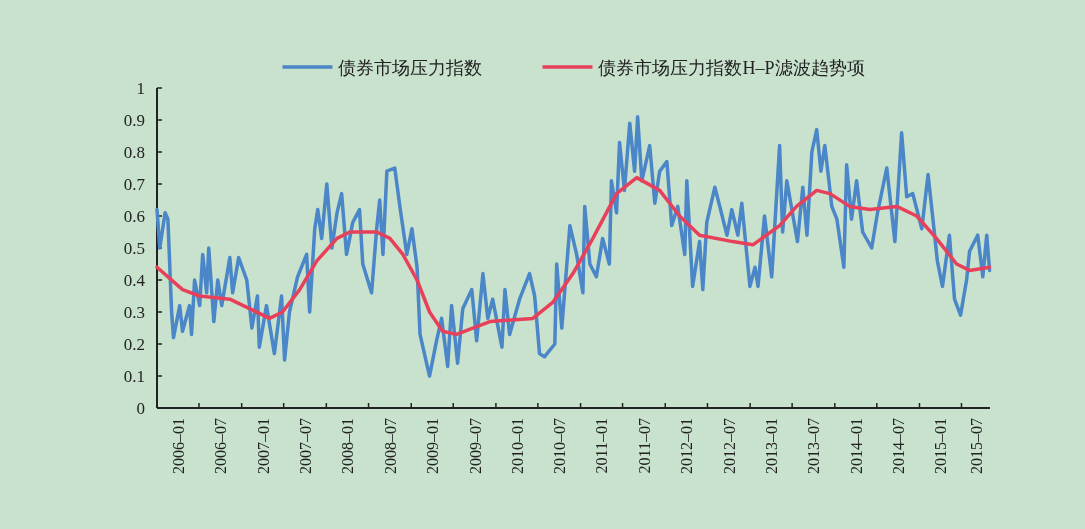 The width and height of the screenshot is (1085, 529). What do you see at coordinates (140, 88) in the screenshot?
I see `y-tick-label: 1` at bounding box center [140, 88].